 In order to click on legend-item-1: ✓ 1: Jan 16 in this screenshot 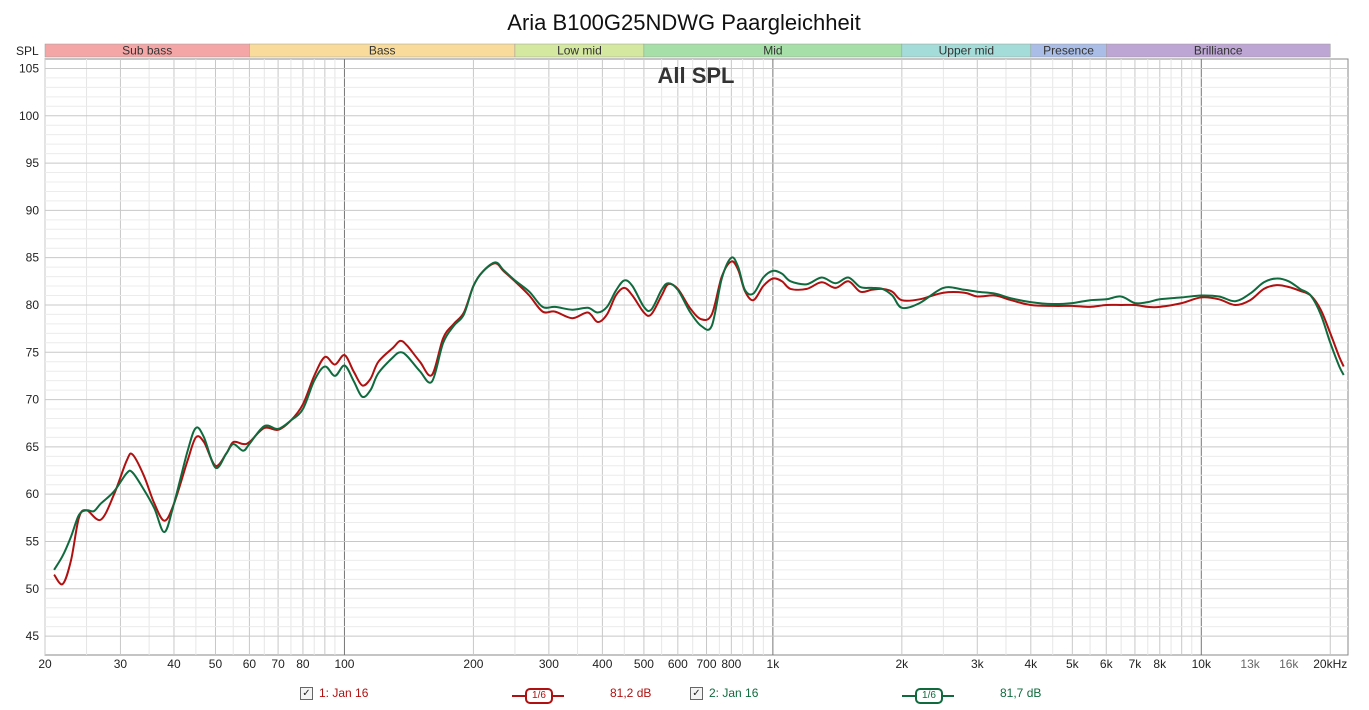, I will do `click(334, 693)`.